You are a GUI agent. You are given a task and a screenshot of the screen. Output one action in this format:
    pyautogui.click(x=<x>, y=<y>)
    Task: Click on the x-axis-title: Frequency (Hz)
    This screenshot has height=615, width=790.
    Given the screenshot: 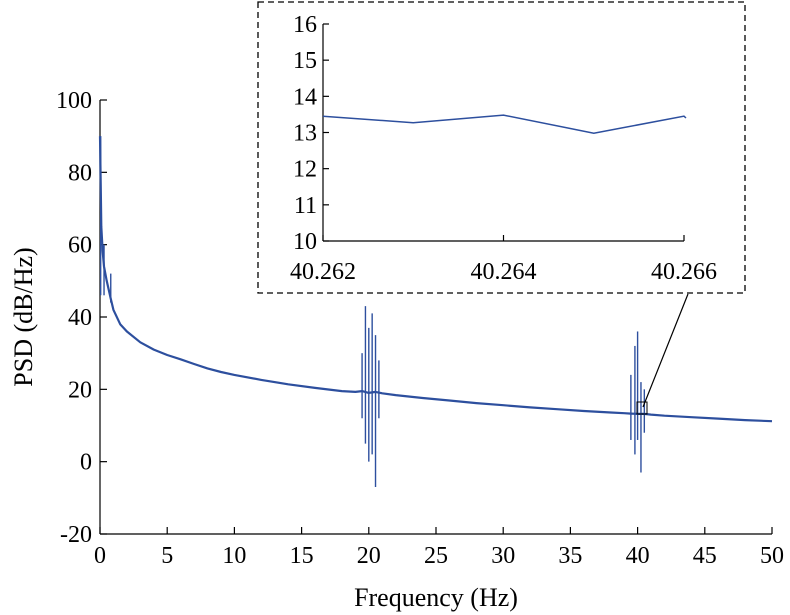 What is the action you would take?
    pyautogui.click(x=436, y=597)
    